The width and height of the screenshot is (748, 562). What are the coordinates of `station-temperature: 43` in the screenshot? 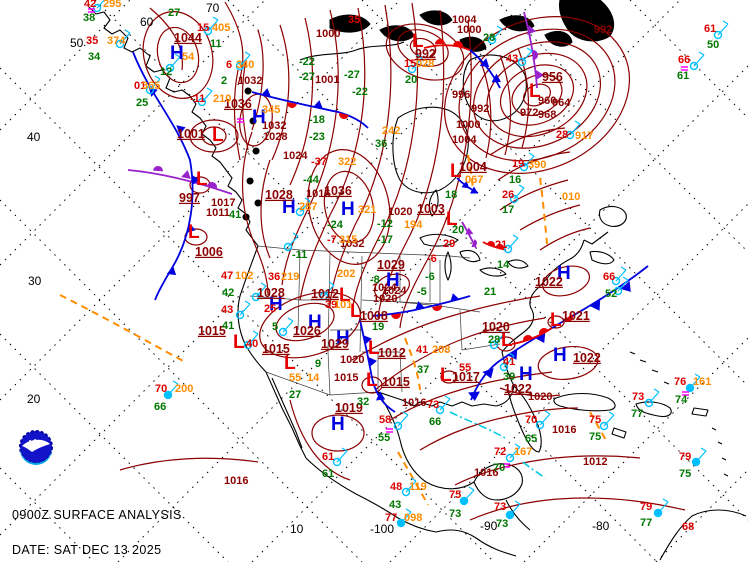 It's located at (512, 59).